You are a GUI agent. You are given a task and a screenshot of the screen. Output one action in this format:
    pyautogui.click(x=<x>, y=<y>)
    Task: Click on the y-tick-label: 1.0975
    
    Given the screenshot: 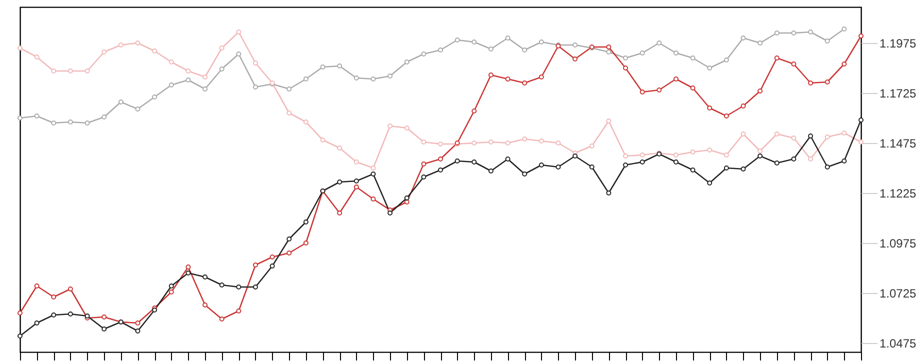 What is the action you would take?
    pyautogui.click(x=898, y=243)
    